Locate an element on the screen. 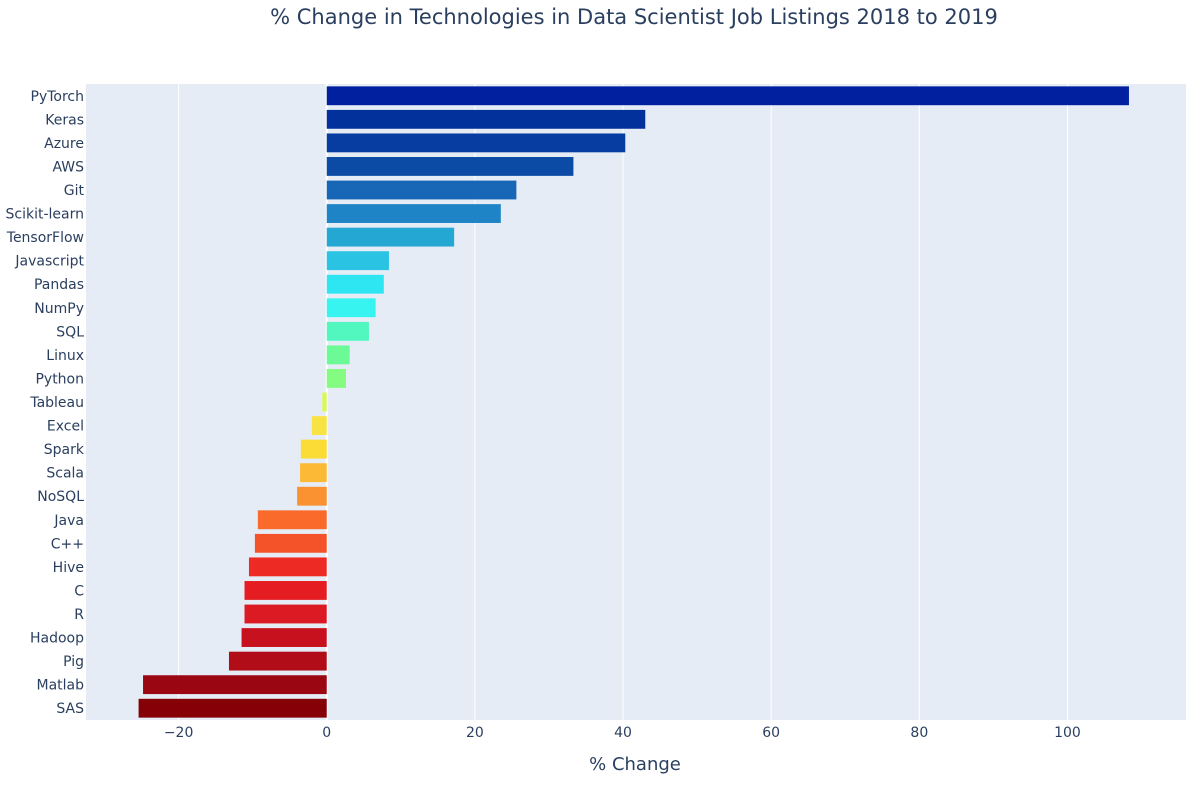 The image size is (1200, 793). x-tick-label: 60 is located at coordinates (771, 733).